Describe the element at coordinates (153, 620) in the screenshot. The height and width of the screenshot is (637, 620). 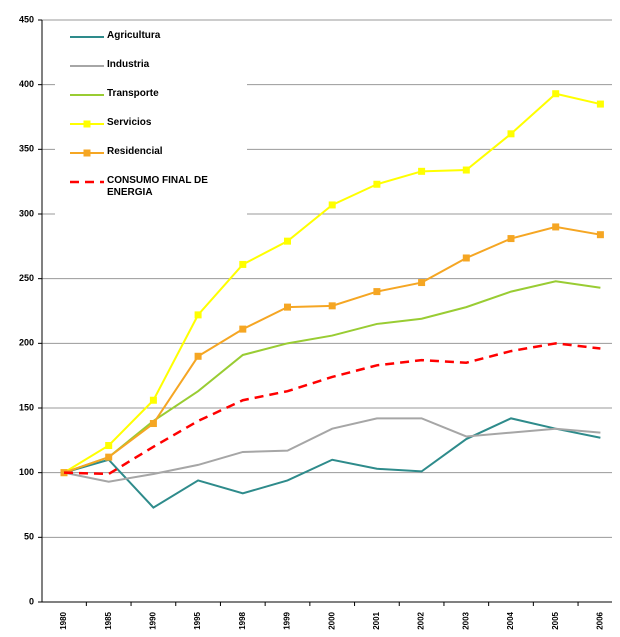
I see `x-tick-label: 1990` at that location.